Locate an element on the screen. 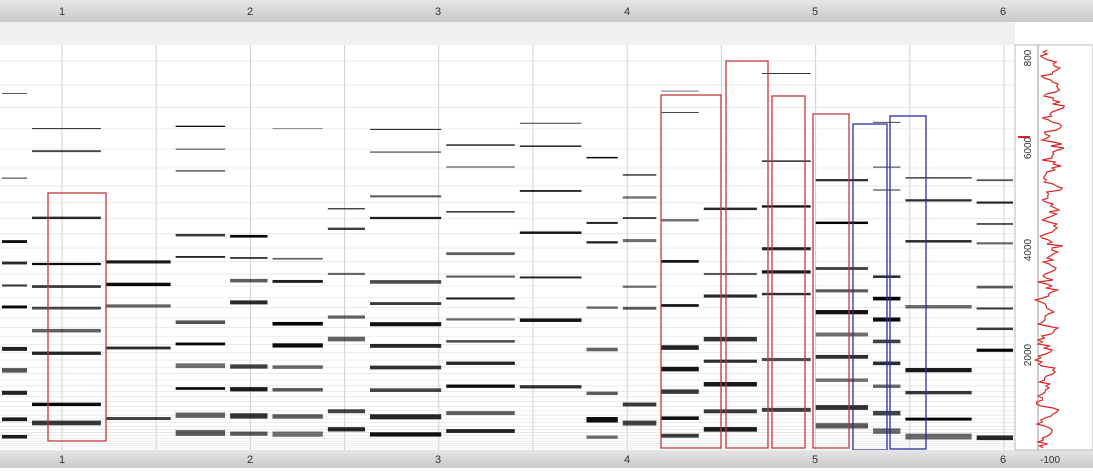  frequency-label: 4000 is located at coordinates (1028, 249).